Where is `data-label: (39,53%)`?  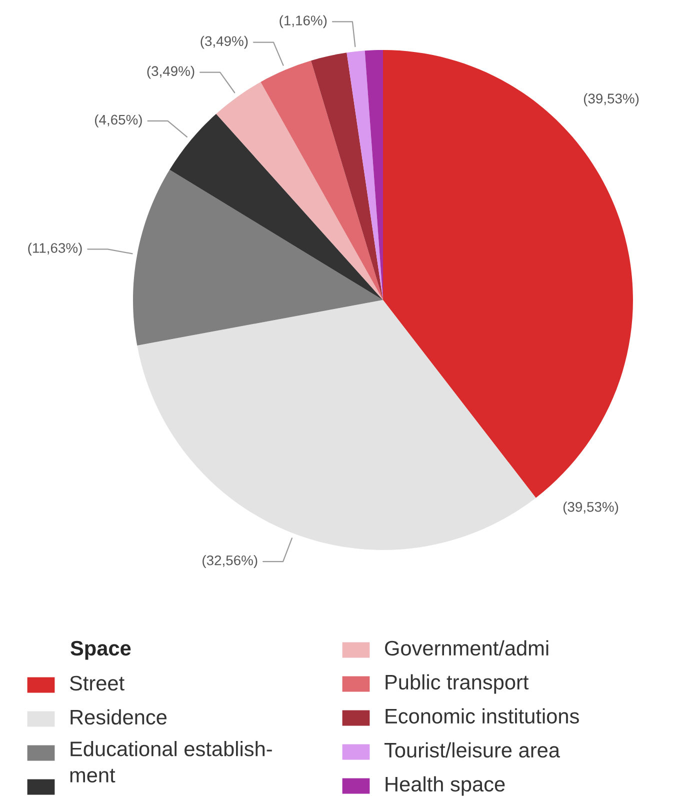
data-label: (39,53%) is located at coordinates (590, 508).